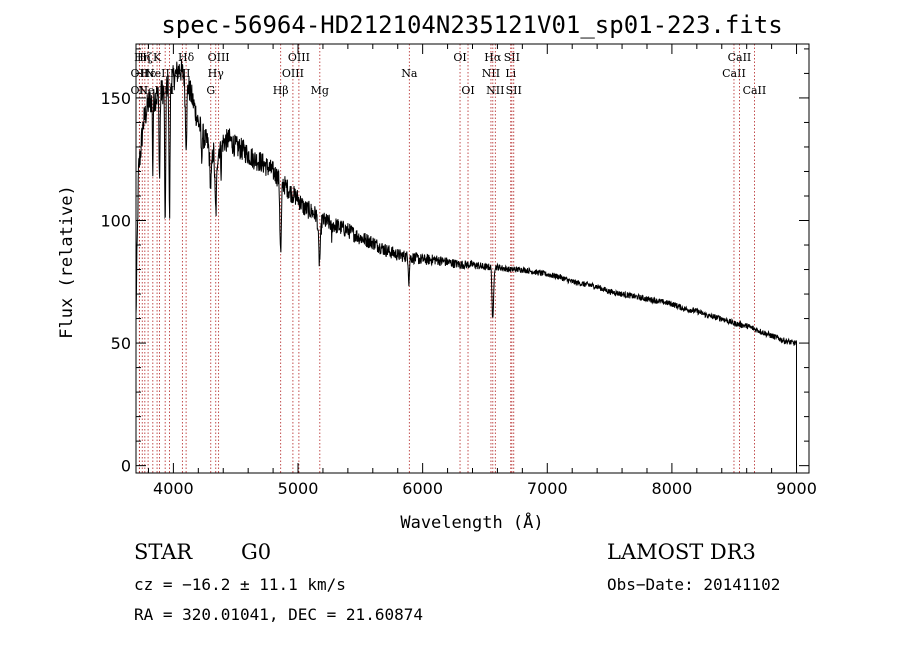 The width and height of the screenshot is (900, 649). What do you see at coordinates (256, 552) in the screenshot?
I see `spectral-subclass: G0` at bounding box center [256, 552].